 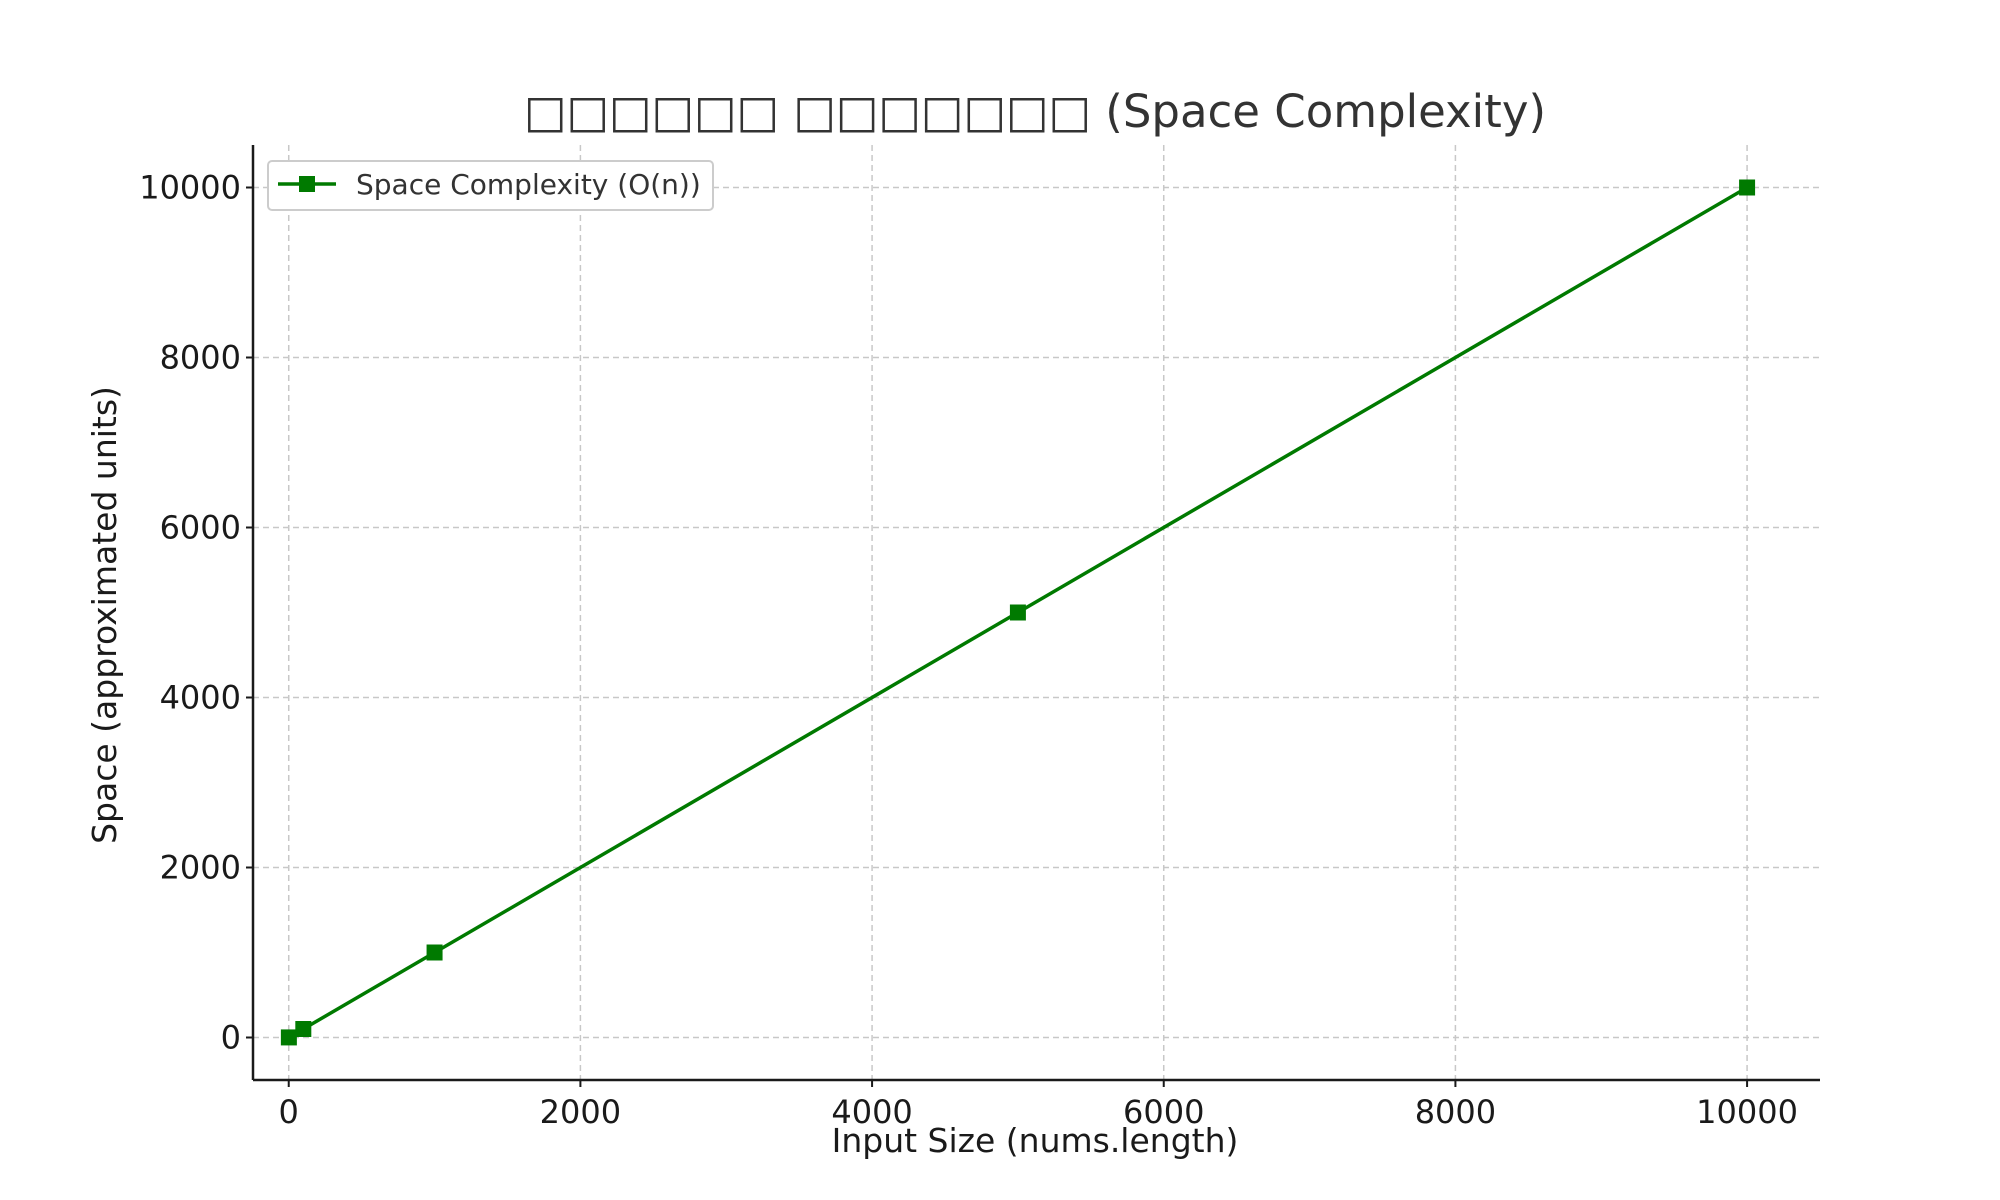 I want to click on chart-title: □□□□□□ □□□□□□□ (Space Complexity), so click(x=1035, y=111).